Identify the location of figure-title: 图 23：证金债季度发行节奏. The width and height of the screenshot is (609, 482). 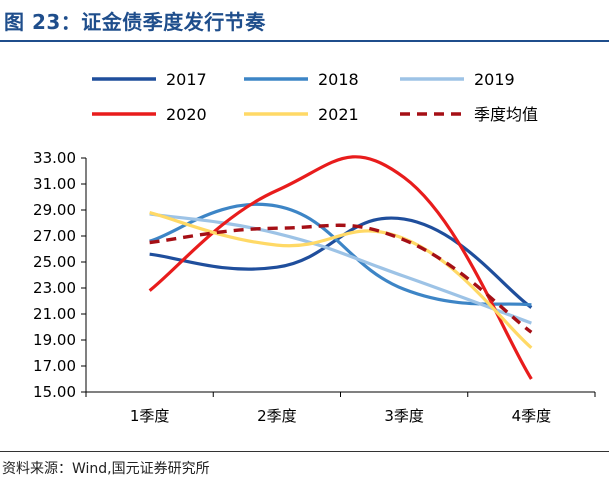
(135, 22).